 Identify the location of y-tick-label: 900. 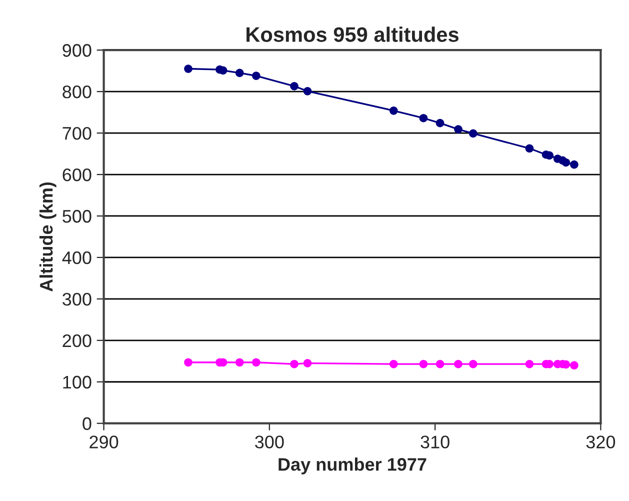
(77, 50).